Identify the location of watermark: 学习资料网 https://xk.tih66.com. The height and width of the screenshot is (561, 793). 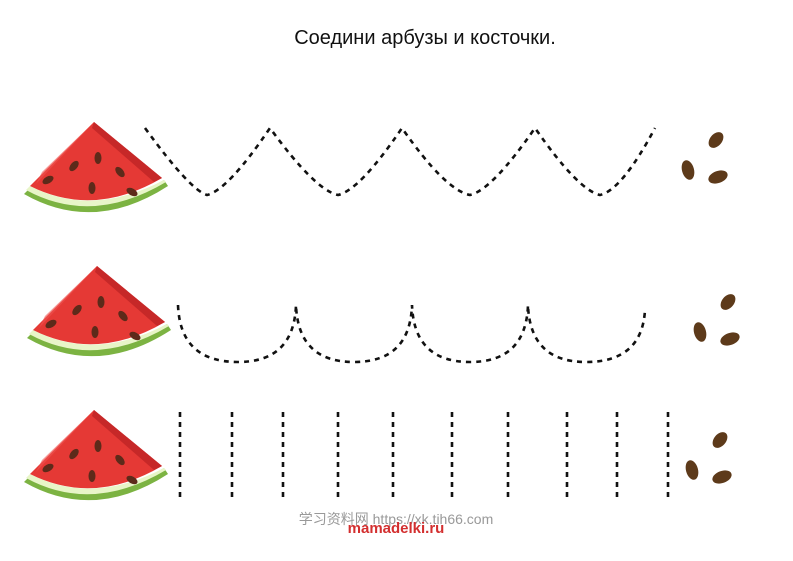
(396, 519).